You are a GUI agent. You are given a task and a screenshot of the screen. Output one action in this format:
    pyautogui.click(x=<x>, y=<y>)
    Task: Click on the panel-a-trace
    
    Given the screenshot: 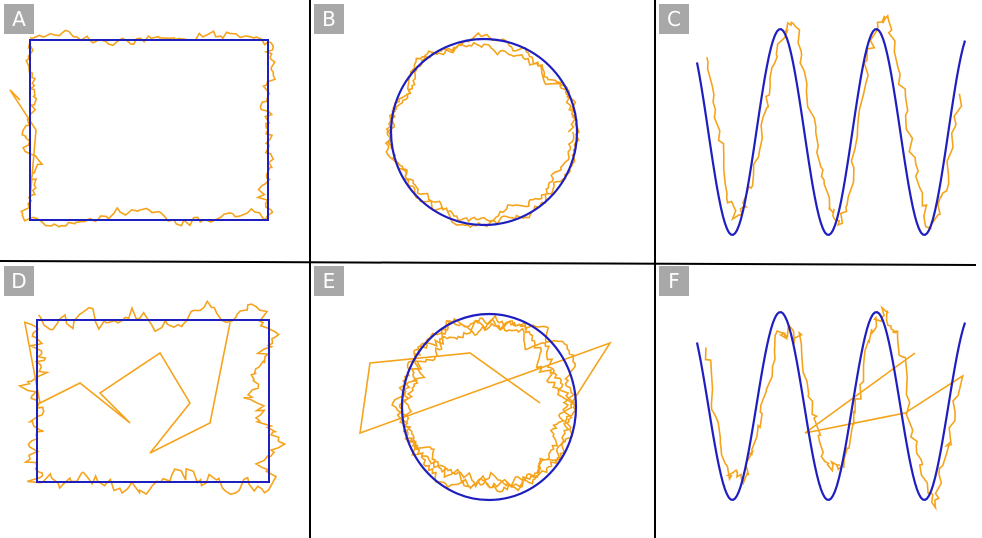 What is the action you would take?
    pyautogui.click(x=143, y=128)
    